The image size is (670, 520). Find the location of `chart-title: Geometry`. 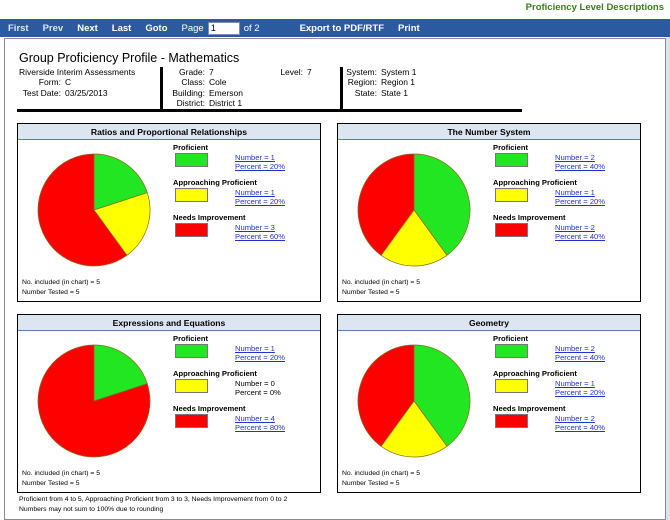

chart-title: Geometry is located at coordinates (489, 323).